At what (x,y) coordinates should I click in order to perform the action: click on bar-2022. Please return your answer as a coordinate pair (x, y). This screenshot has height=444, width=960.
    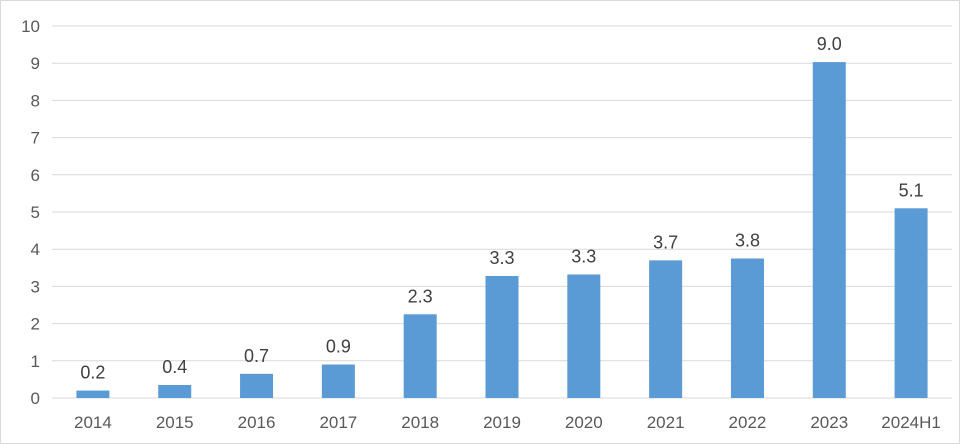
    Looking at the image, I should click on (747, 328).